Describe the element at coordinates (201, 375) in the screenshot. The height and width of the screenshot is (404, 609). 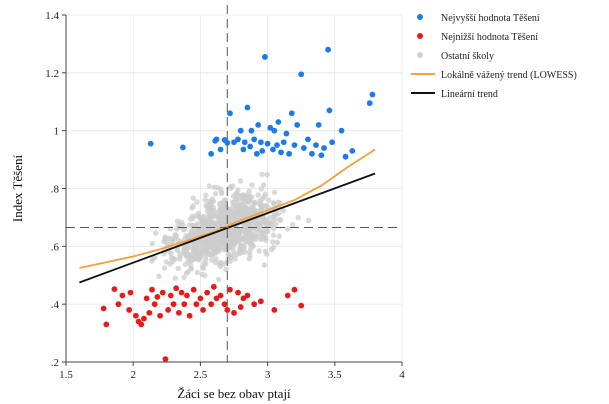
I see `x-tick-label: 2.5` at that location.